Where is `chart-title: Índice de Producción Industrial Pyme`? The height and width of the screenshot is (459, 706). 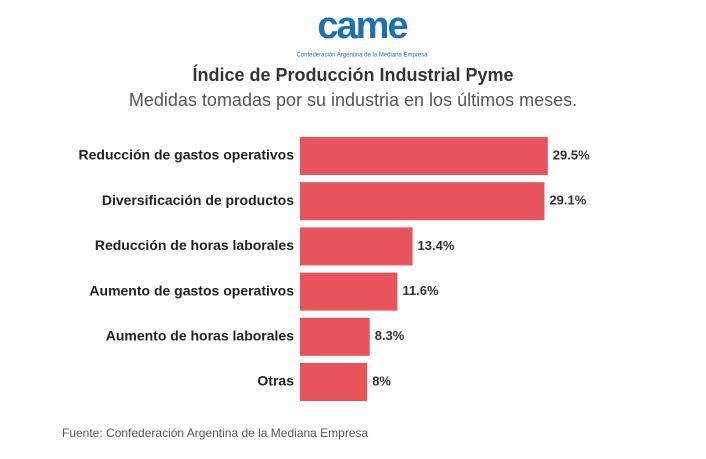 chart-title: Índice de Producción Industrial Pyme is located at coordinates (352, 74).